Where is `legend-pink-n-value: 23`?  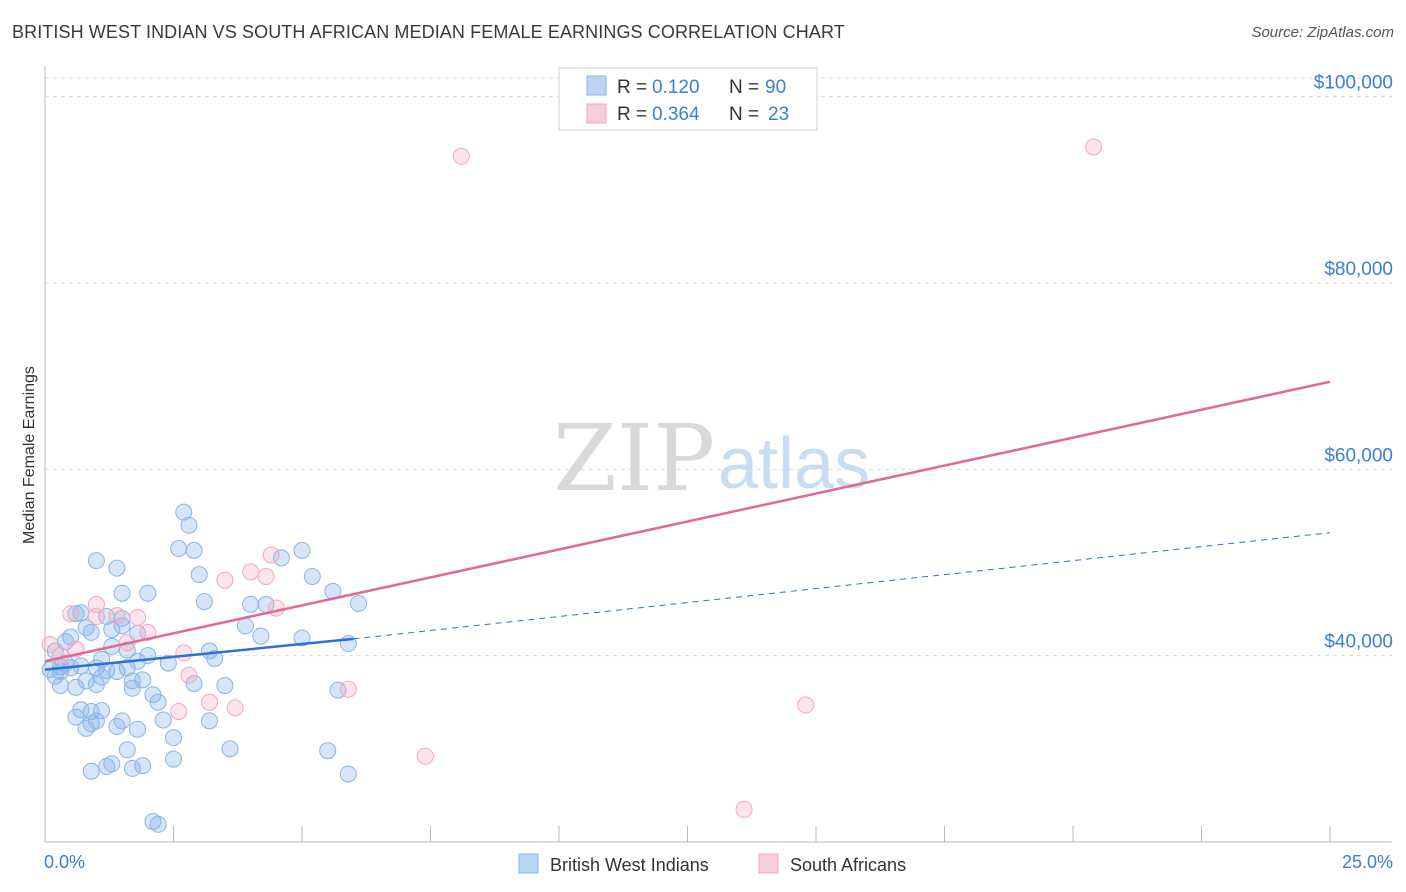 legend-pink-n-value: 23 is located at coordinates (778, 114).